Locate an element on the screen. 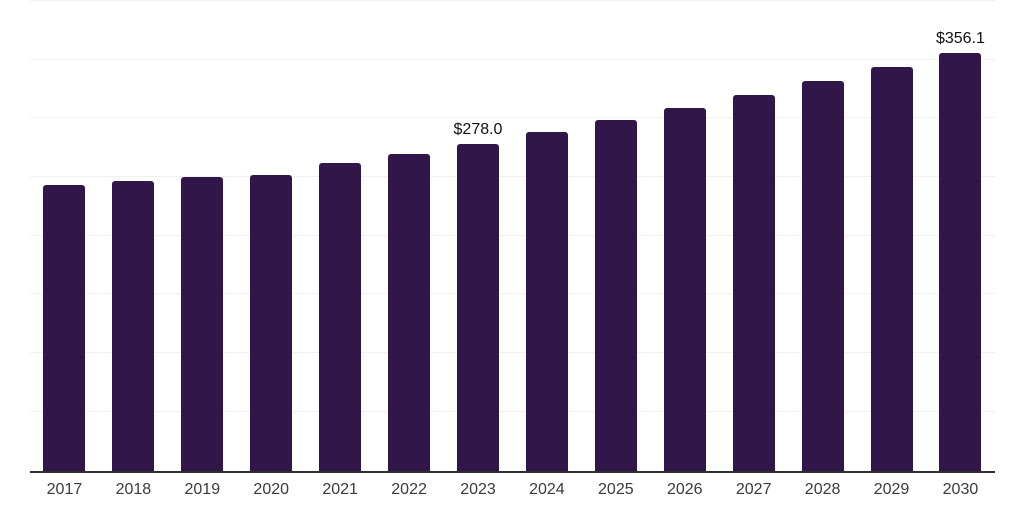 Image resolution: width=1024 pixels, height=512 pixels. bar-2026 is located at coordinates (684, 289).